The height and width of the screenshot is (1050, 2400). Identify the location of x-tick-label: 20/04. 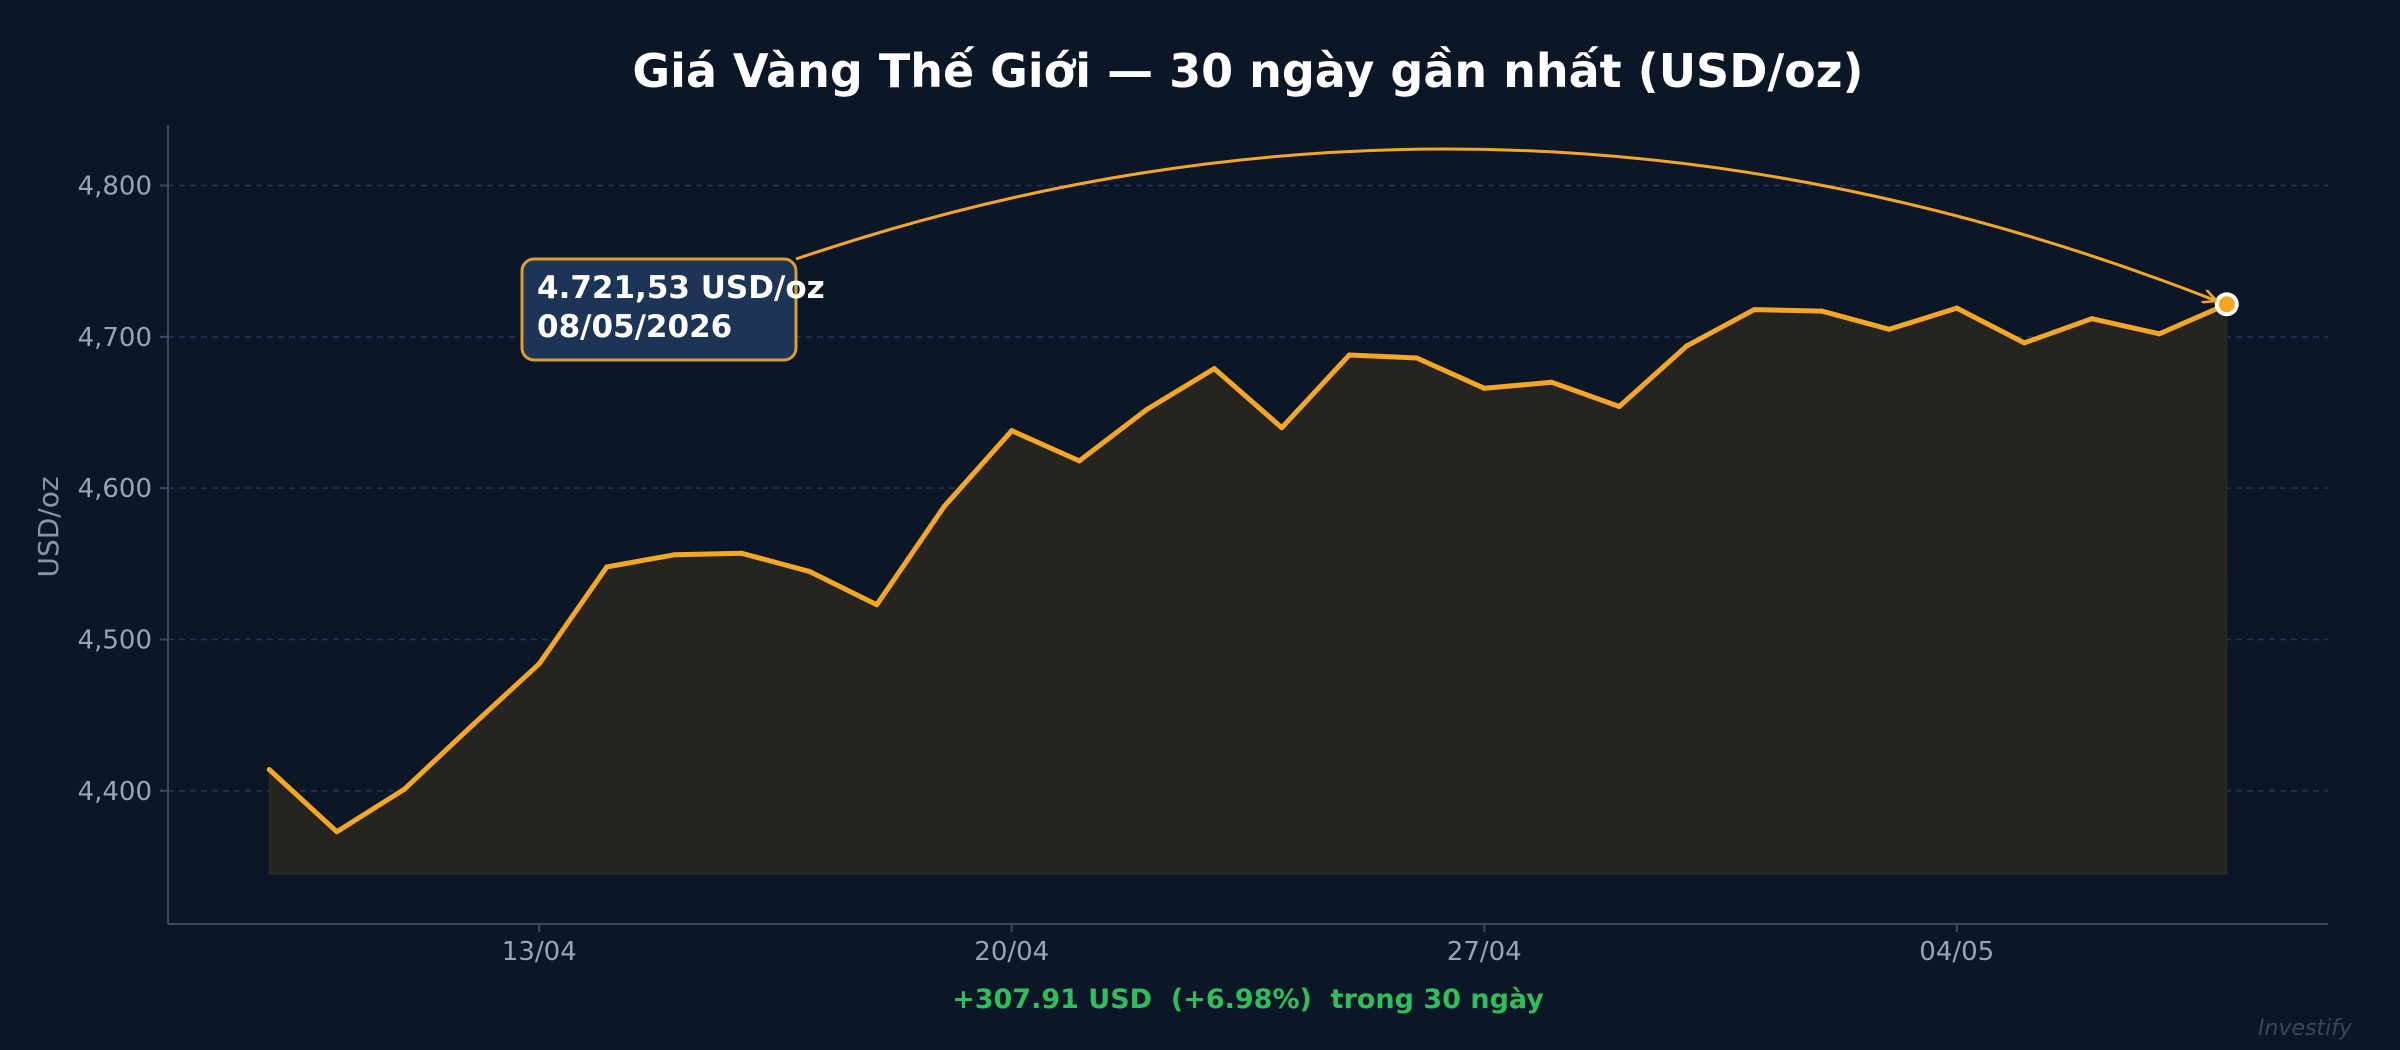
(1011, 952).